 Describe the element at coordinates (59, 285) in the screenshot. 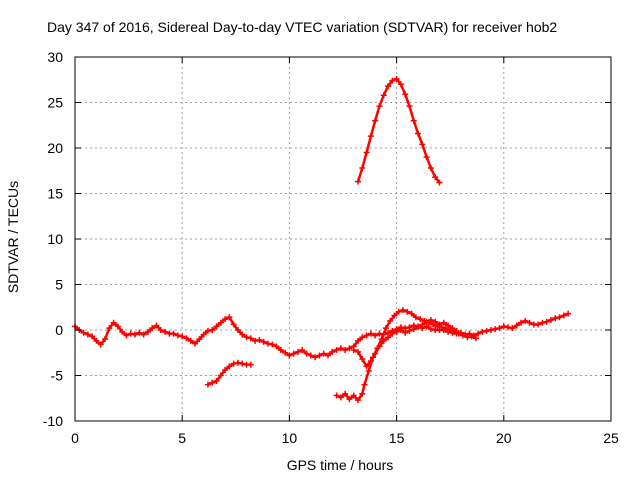

I see `y-tick-label: 5` at that location.